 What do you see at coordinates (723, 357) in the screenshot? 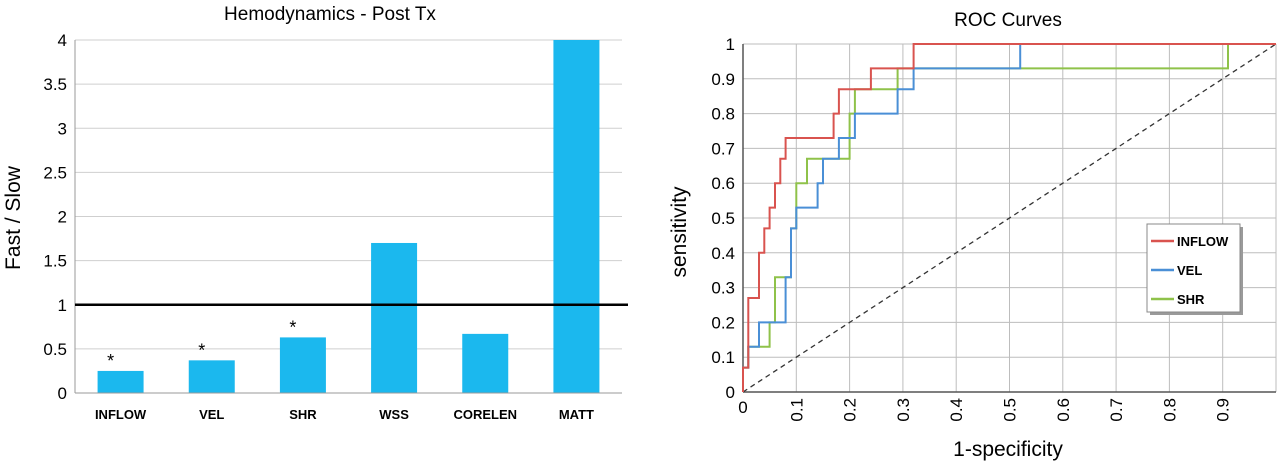
I see `roc-ytick-label: 0.1` at bounding box center [723, 357].